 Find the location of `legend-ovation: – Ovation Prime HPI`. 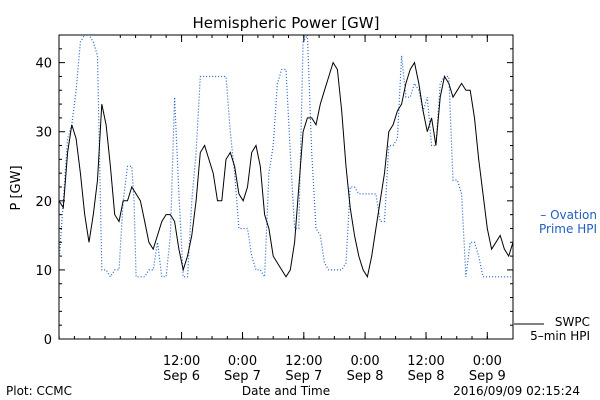

legend-ovation: – Ovation Prime HPI is located at coordinates (568, 222).